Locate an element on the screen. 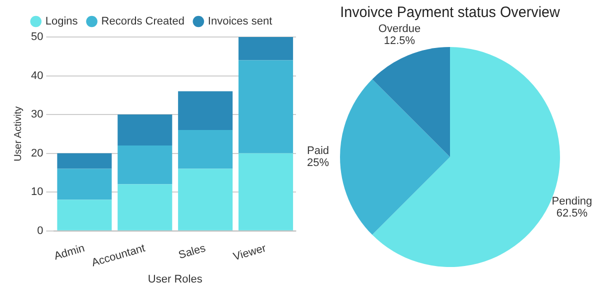 This screenshot has height=300, width=600. chart-title: Invoivce Payment status Overview is located at coordinates (450, 13).